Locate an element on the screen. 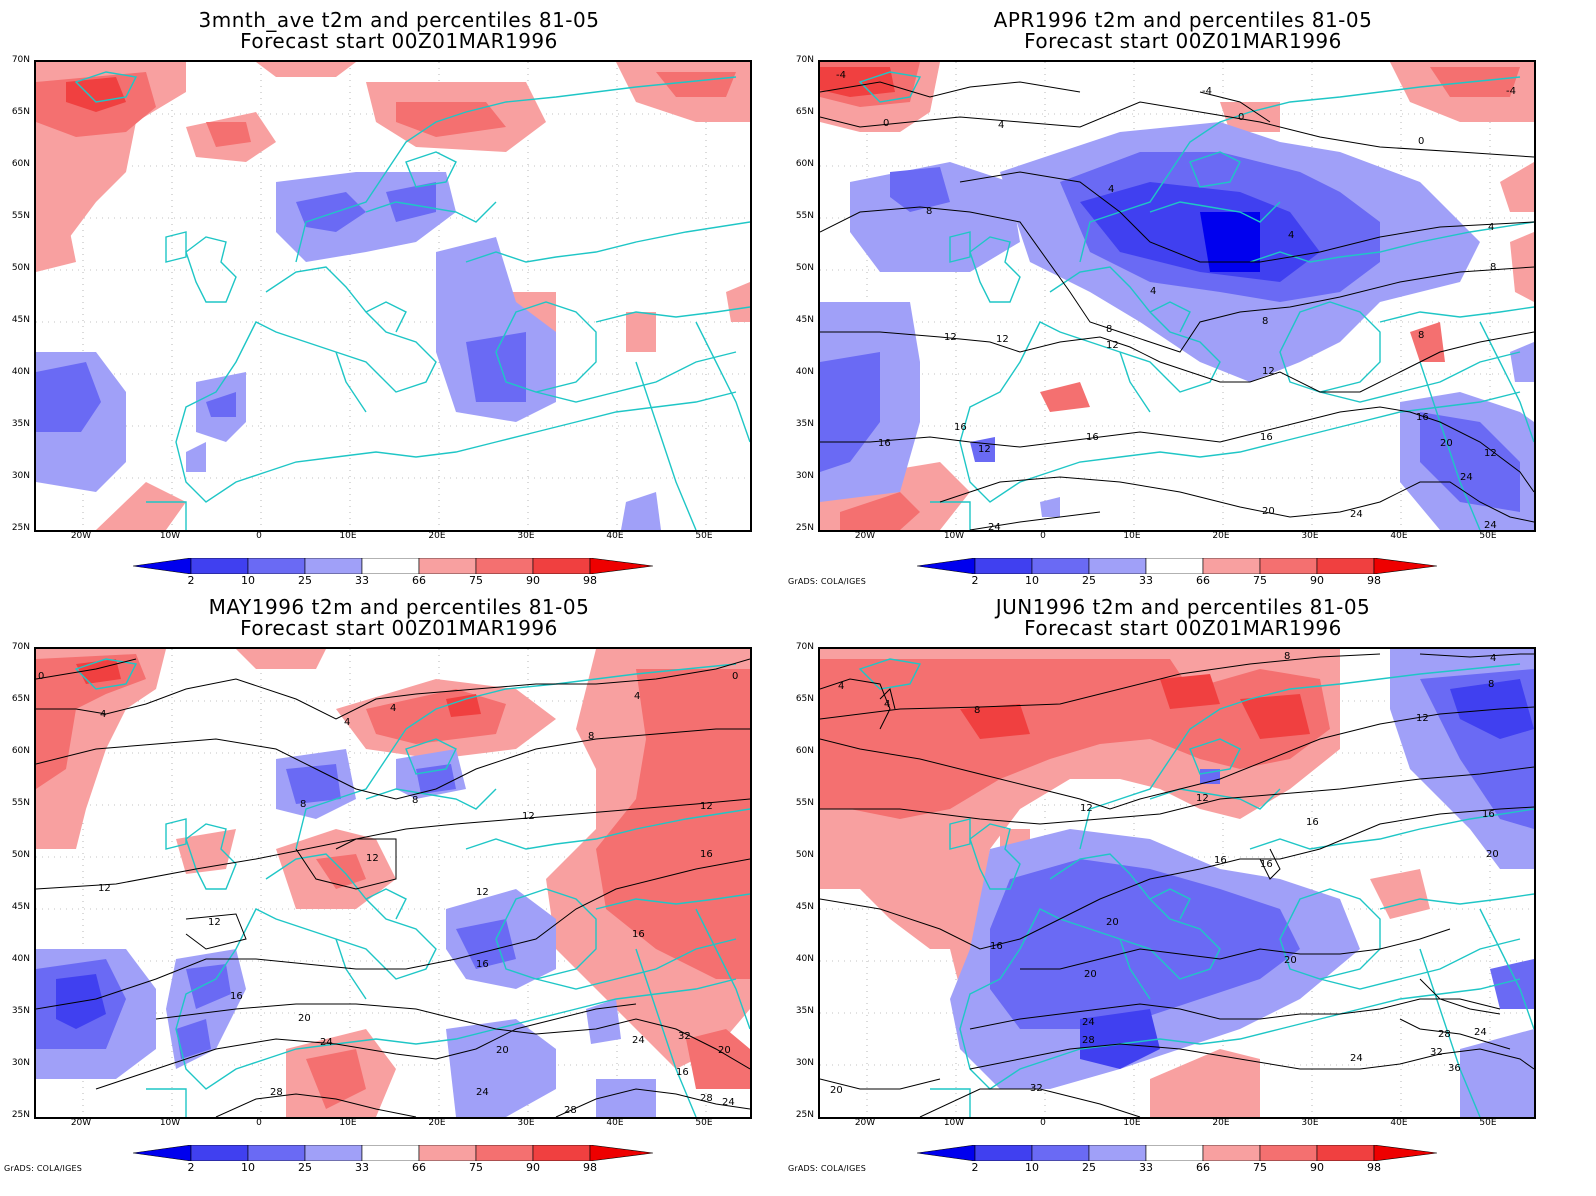  lat-label-70n: 70N is located at coordinates (804, 647).